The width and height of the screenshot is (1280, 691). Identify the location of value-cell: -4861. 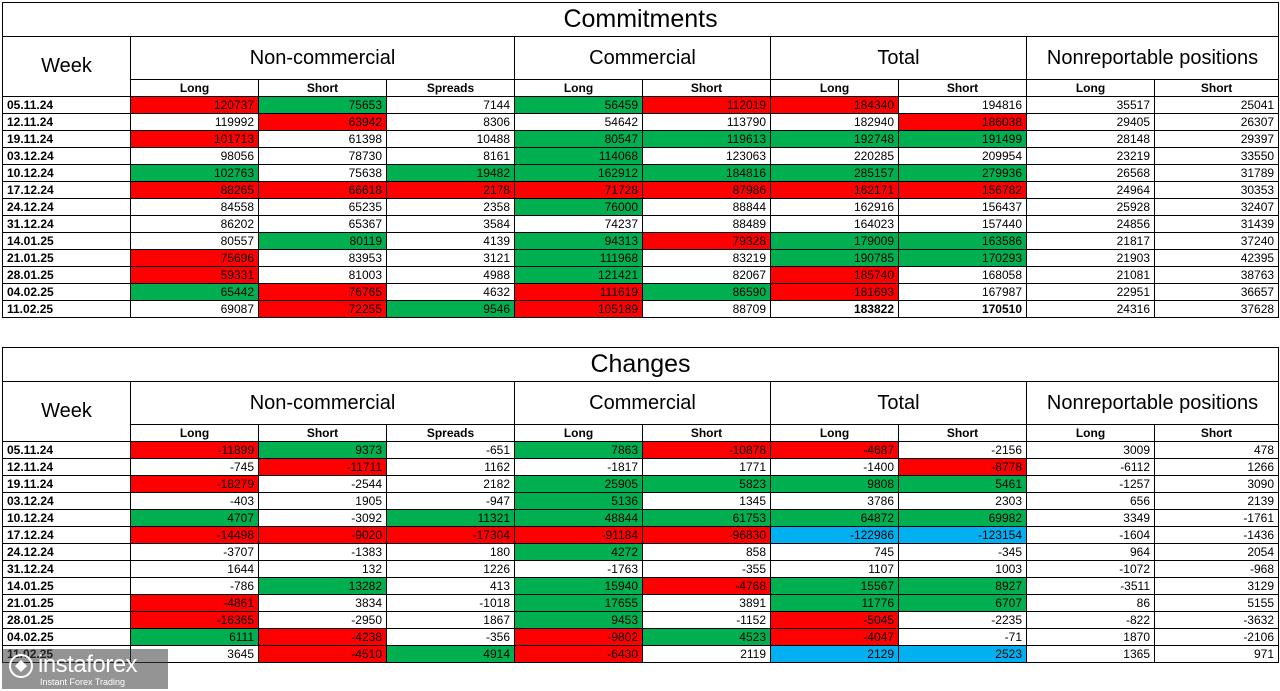
(194, 603).